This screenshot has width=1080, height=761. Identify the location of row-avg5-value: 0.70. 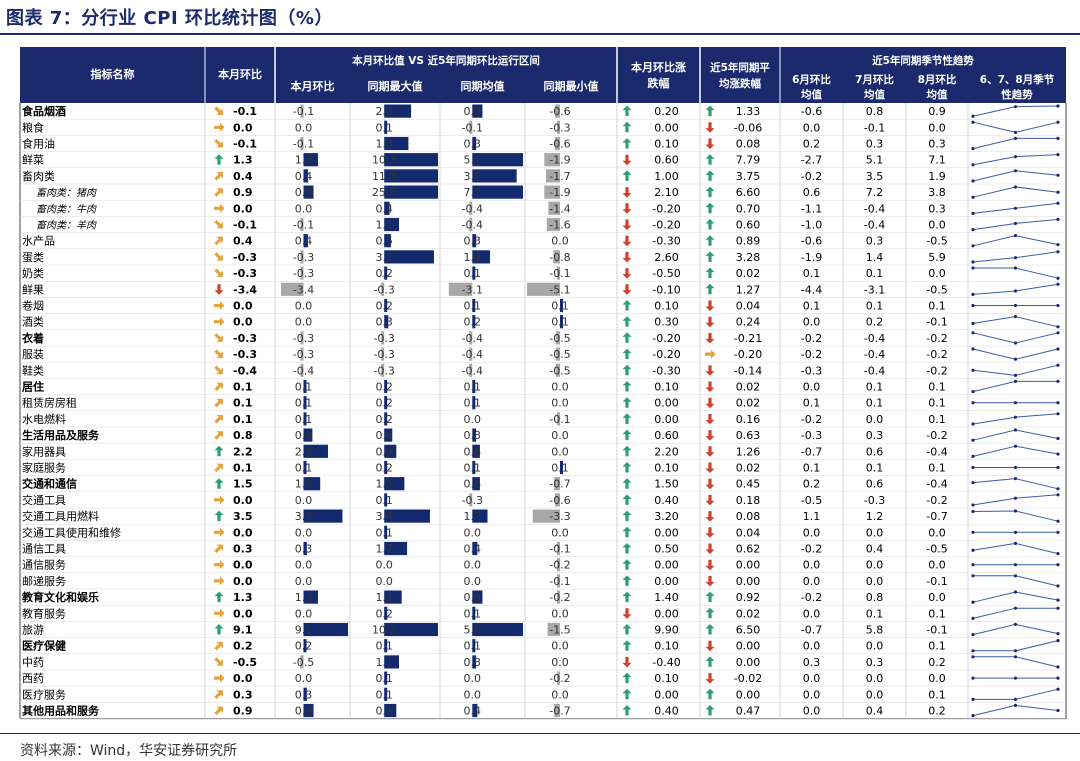
(748, 208).